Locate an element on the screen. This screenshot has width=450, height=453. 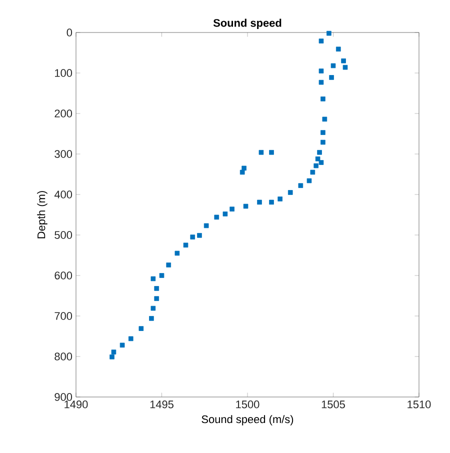
y-axis-title: Depth (m) is located at coordinates (42, 214).